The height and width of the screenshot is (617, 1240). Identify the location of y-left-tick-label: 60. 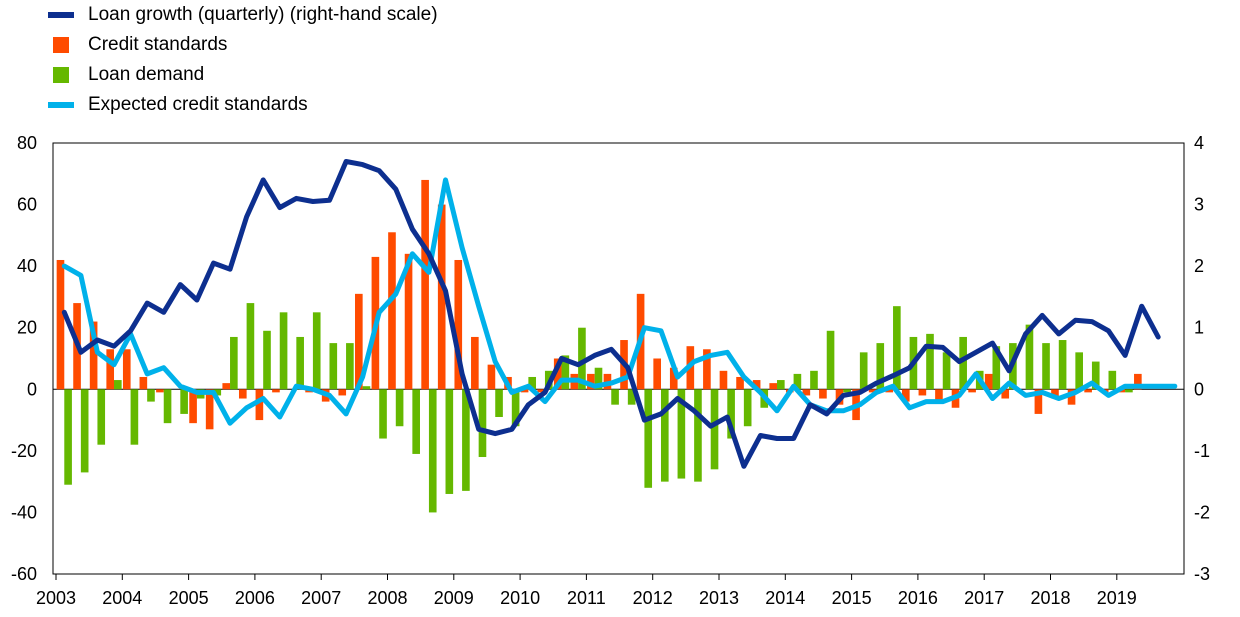
(27, 205).